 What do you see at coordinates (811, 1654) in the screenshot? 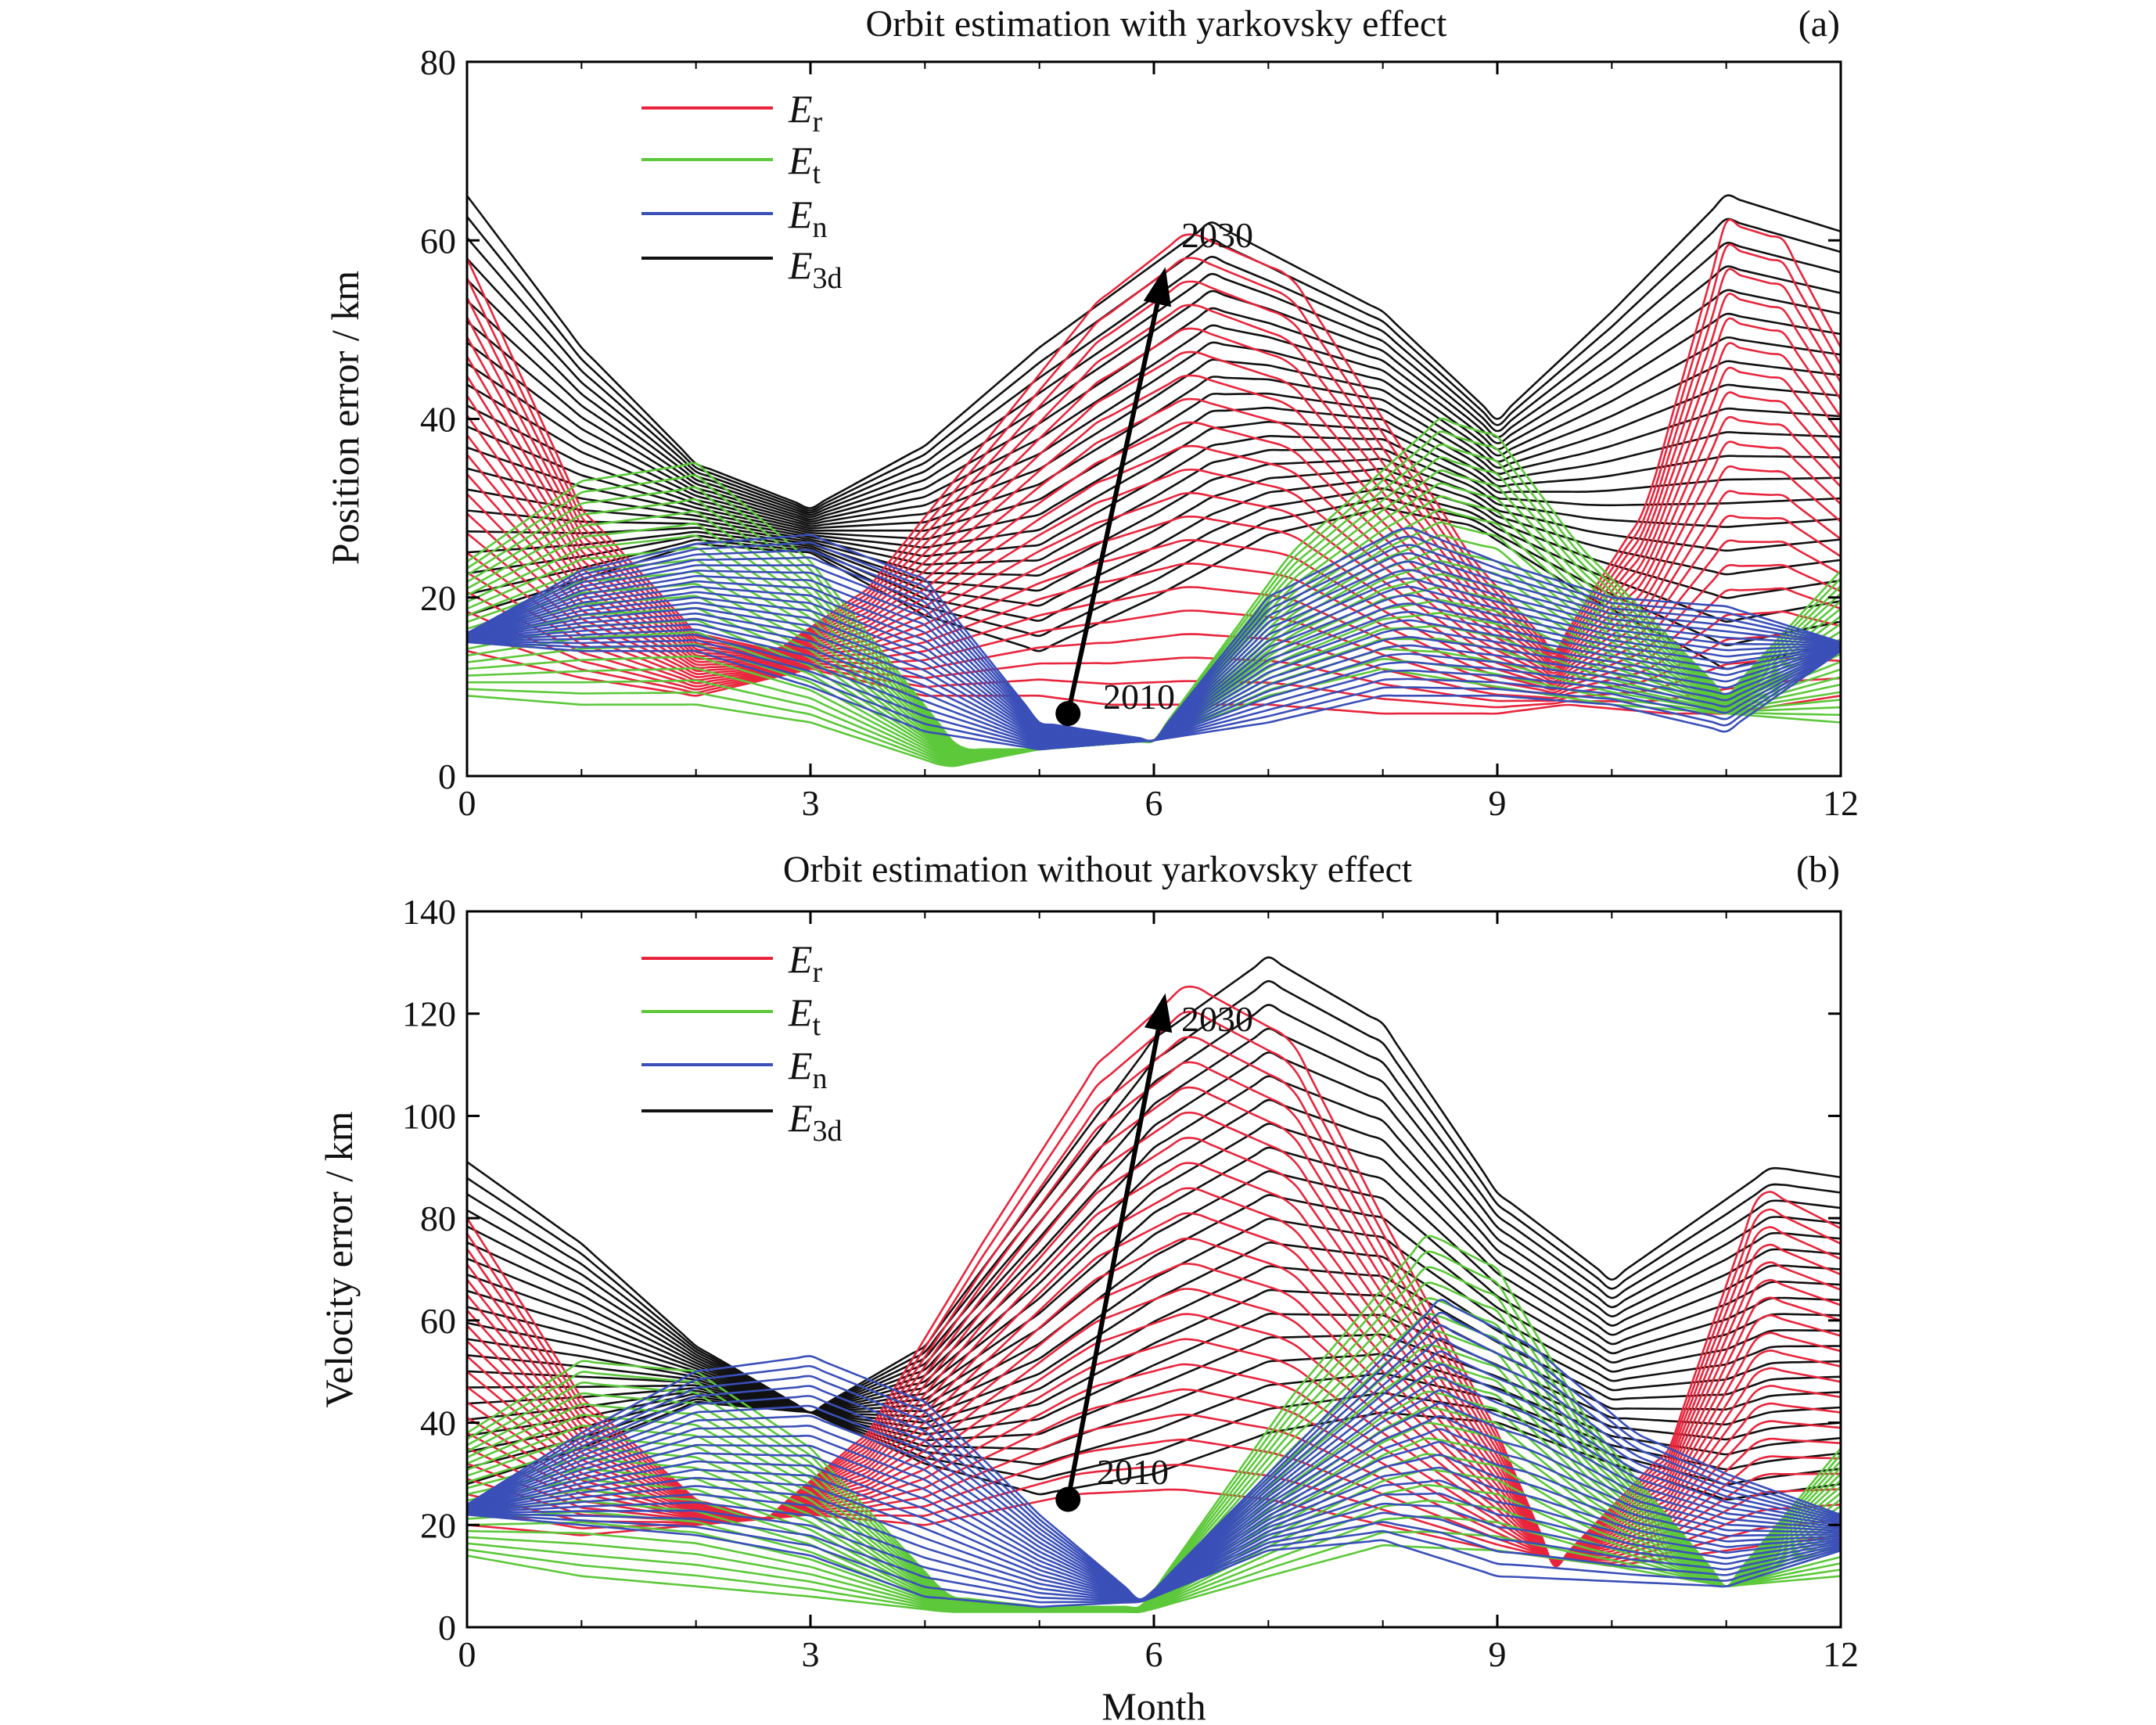
I see `xtick-label-b-3: 3` at bounding box center [811, 1654].